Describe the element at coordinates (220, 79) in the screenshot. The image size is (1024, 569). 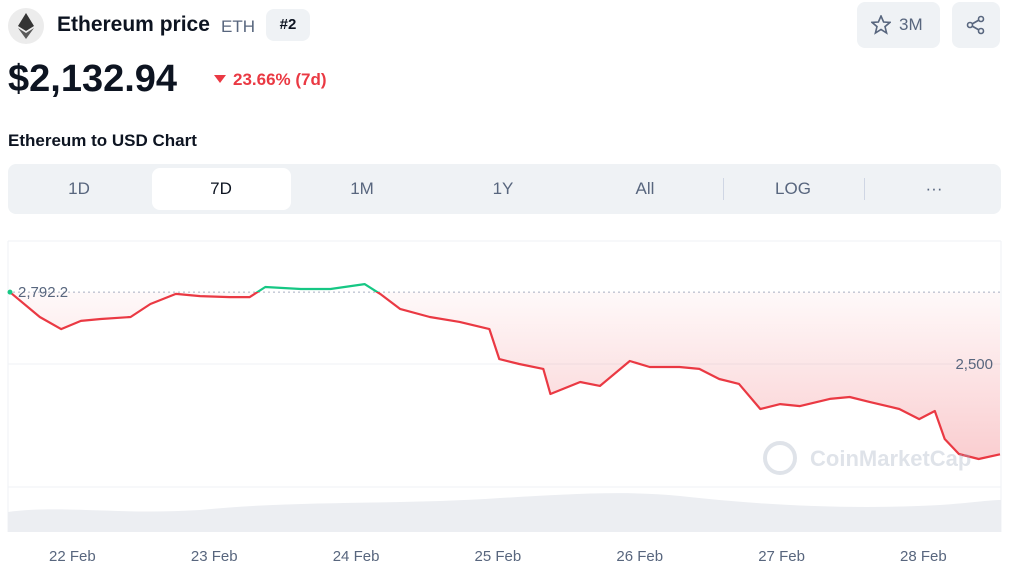
I see `down-arrow` at that location.